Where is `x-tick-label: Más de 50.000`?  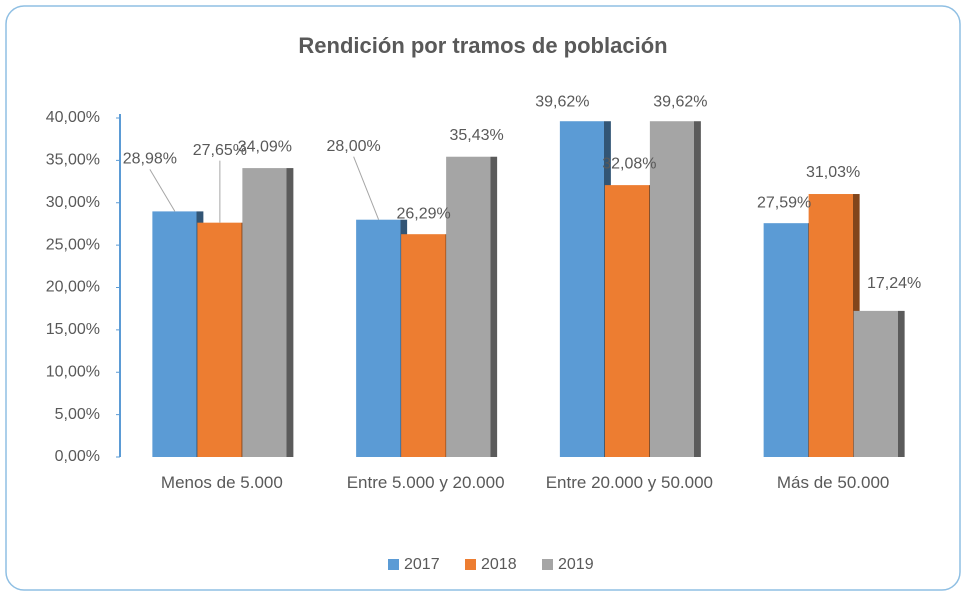
x-tick-label: Más de 50.000 is located at coordinates (833, 482).